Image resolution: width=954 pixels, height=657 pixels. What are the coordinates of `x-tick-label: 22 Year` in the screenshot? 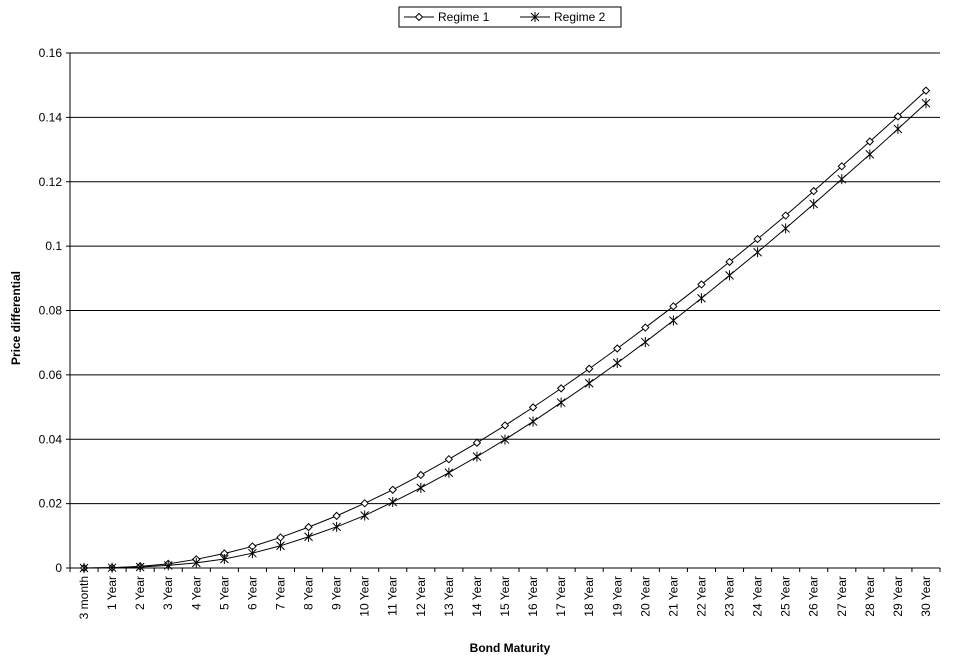 It's located at (701, 596).